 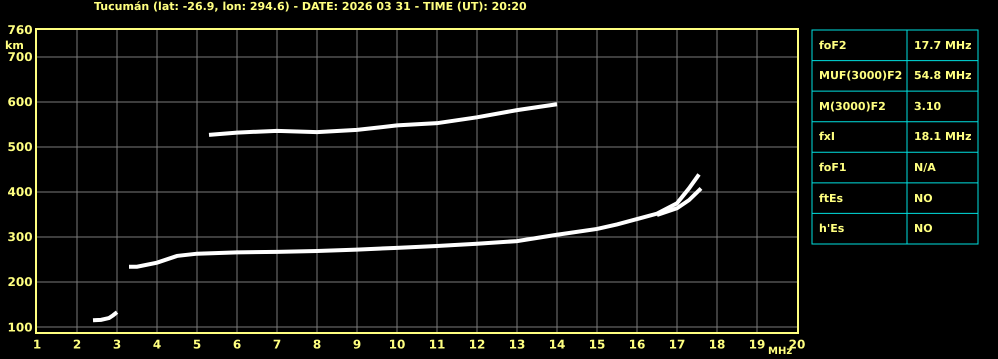 I want to click on y-axis-title: km, so click(x=14, y=45).